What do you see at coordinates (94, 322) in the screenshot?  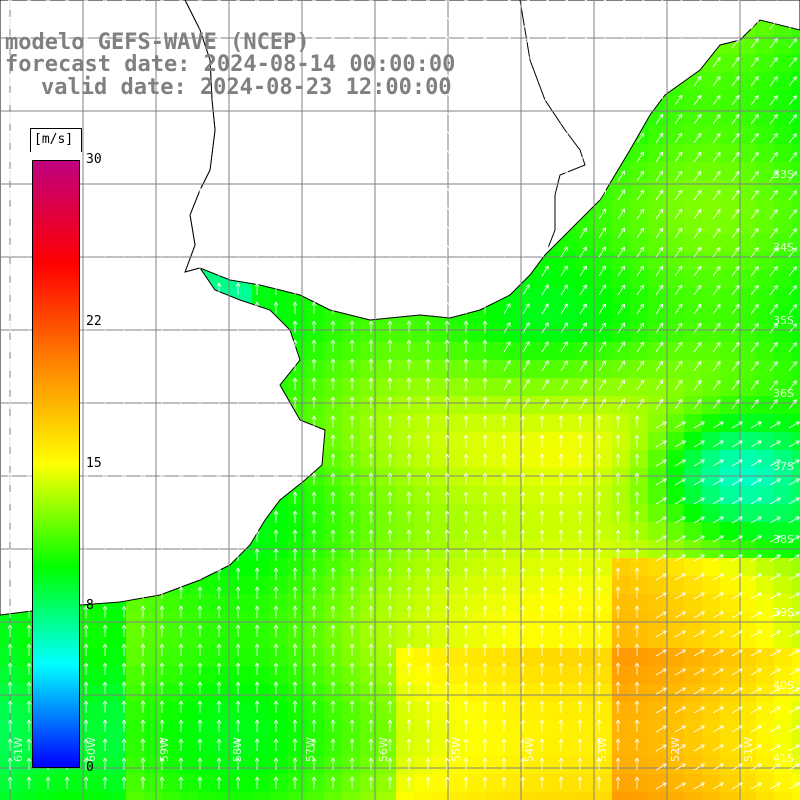 I see `colorbar-tick-label: 22` at bounding box center [94, 322].